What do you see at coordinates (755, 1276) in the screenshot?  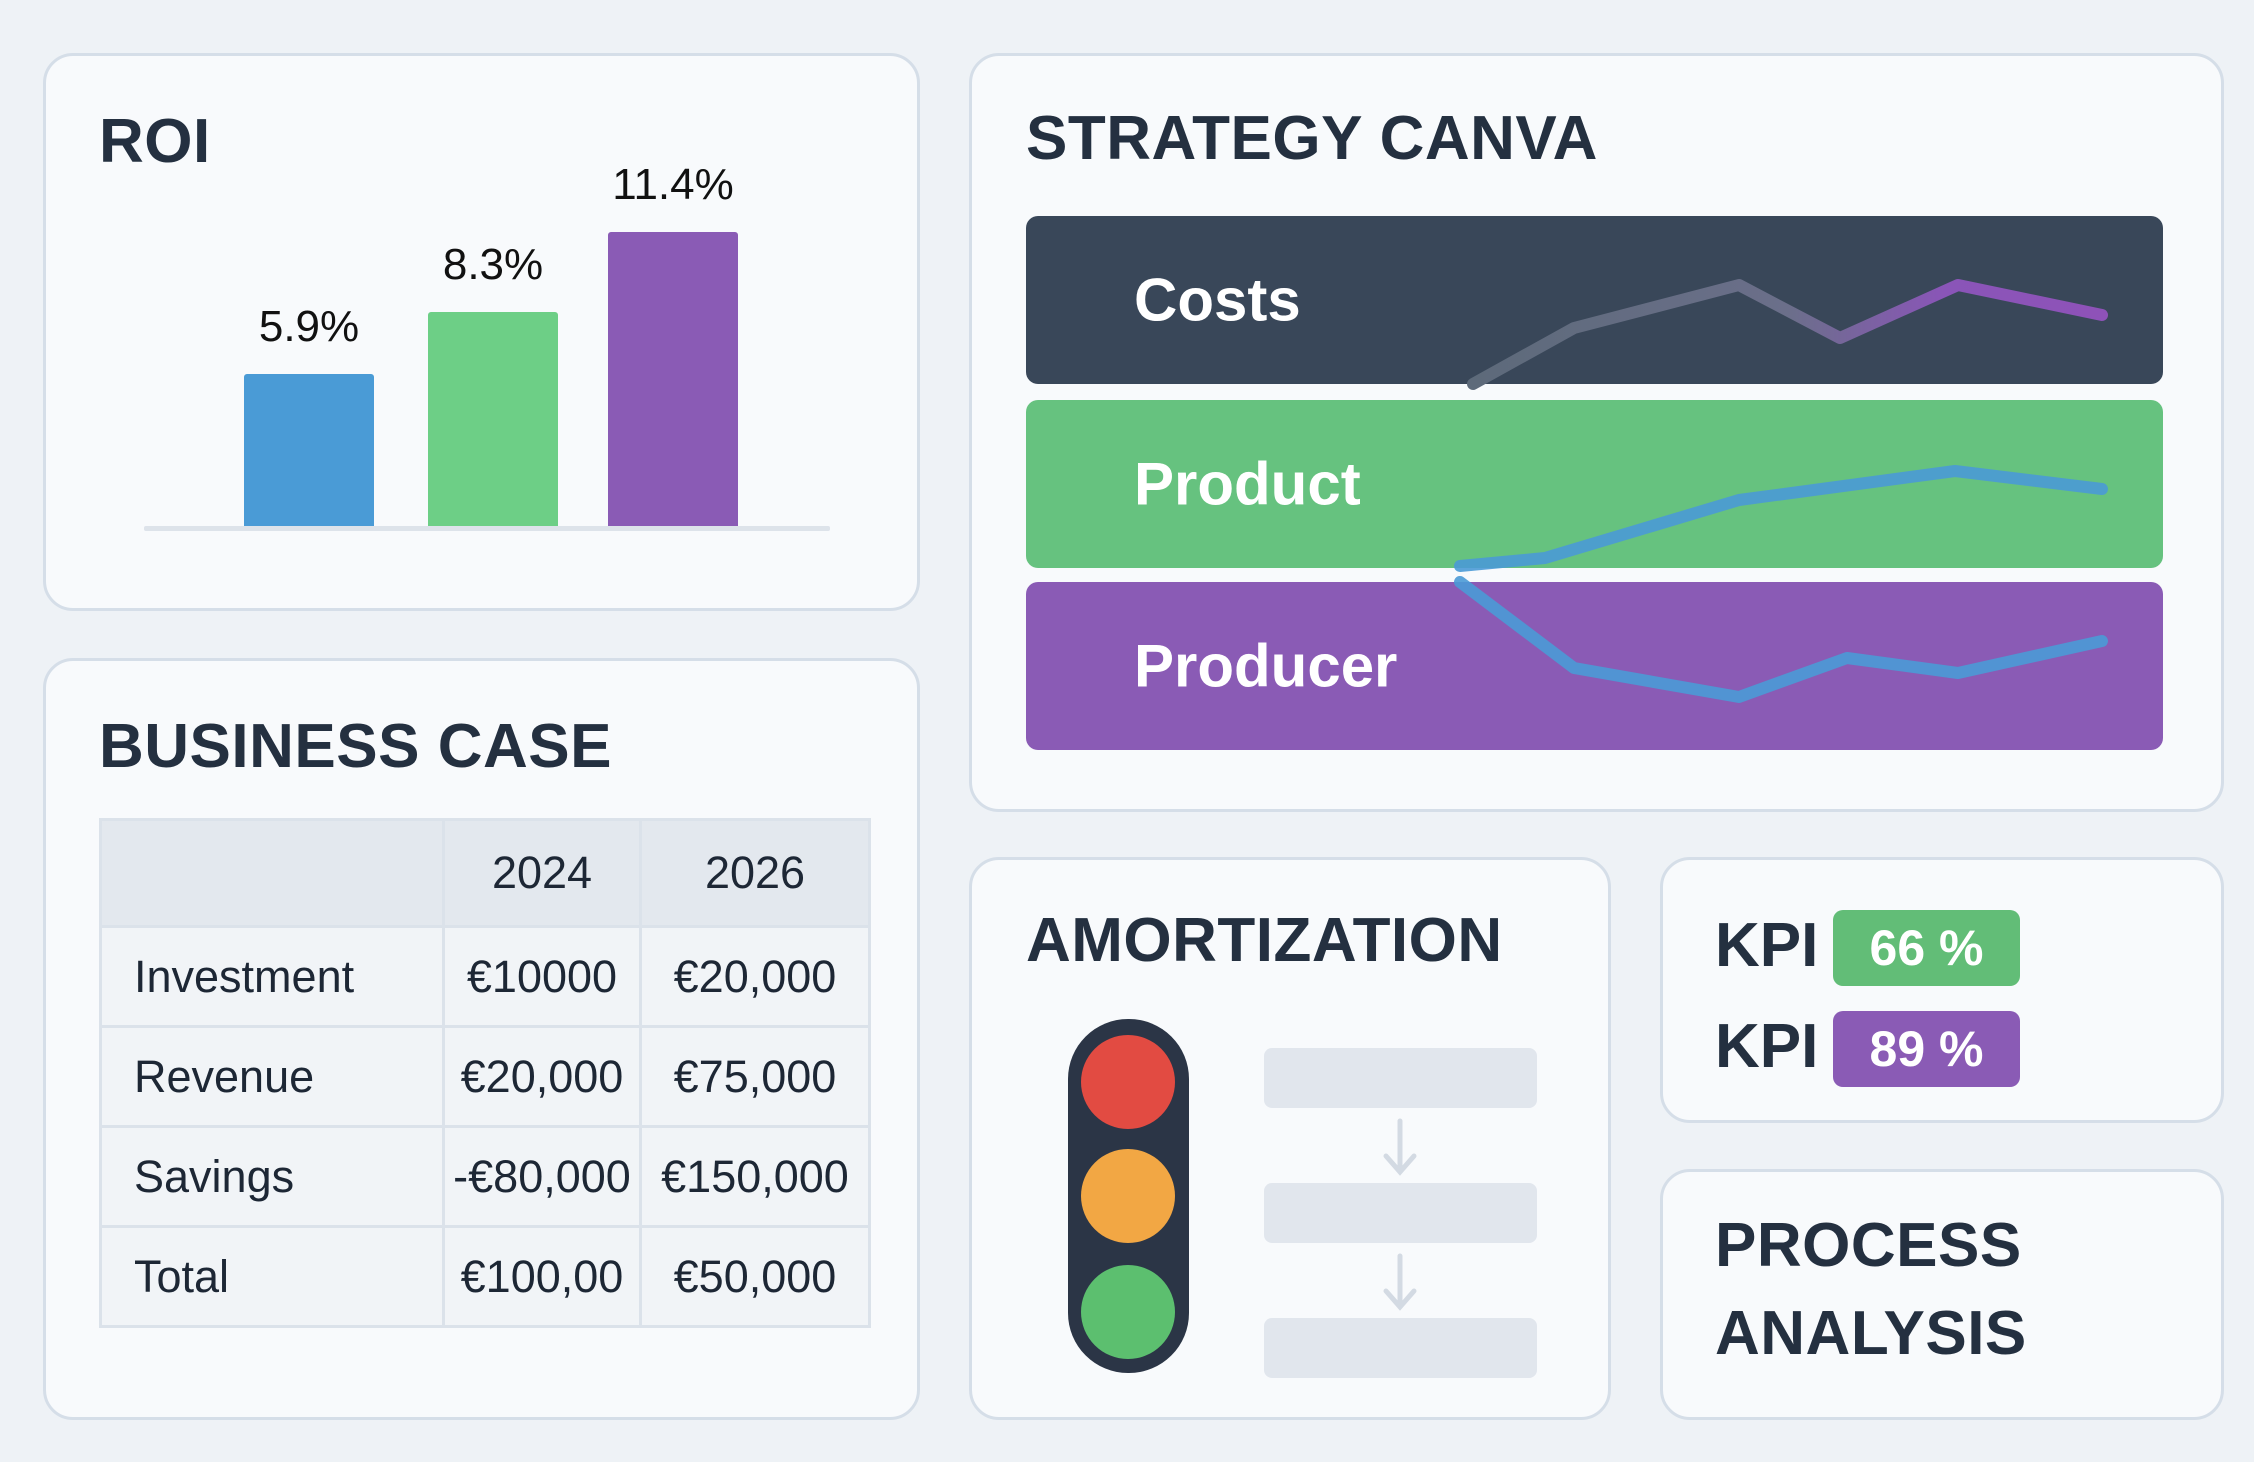 I see `cell-value: €50,000` at bounding box center [755, 1276].